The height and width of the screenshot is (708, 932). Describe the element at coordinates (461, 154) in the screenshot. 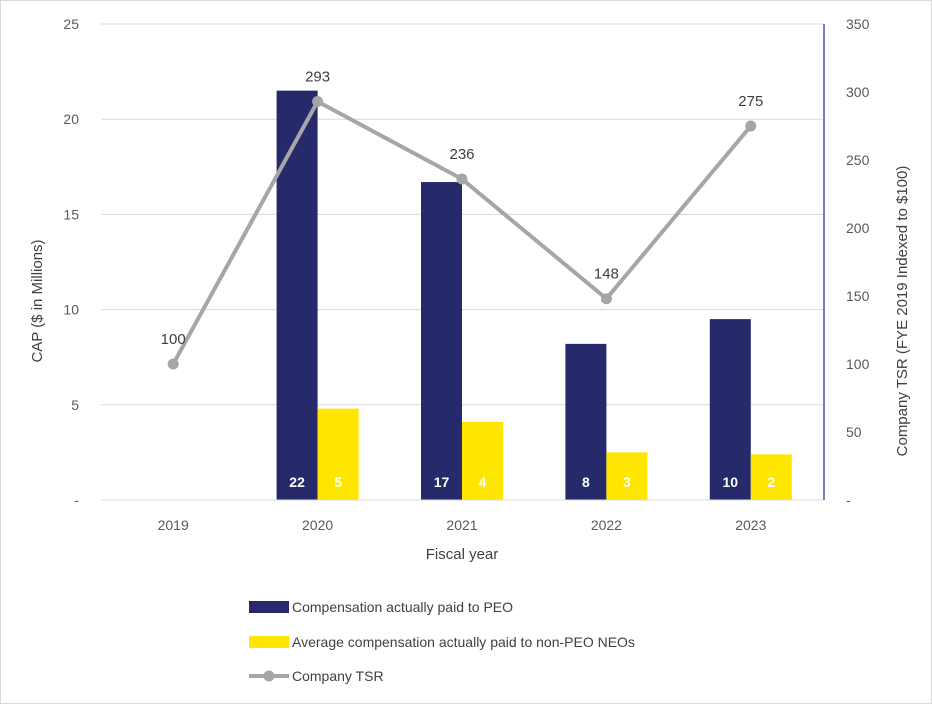

I see `tsr-label: 236` at that location.